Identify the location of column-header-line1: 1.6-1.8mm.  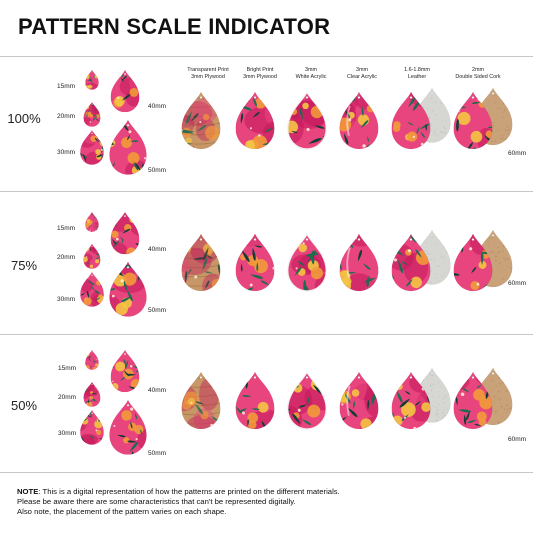
(417, 70).